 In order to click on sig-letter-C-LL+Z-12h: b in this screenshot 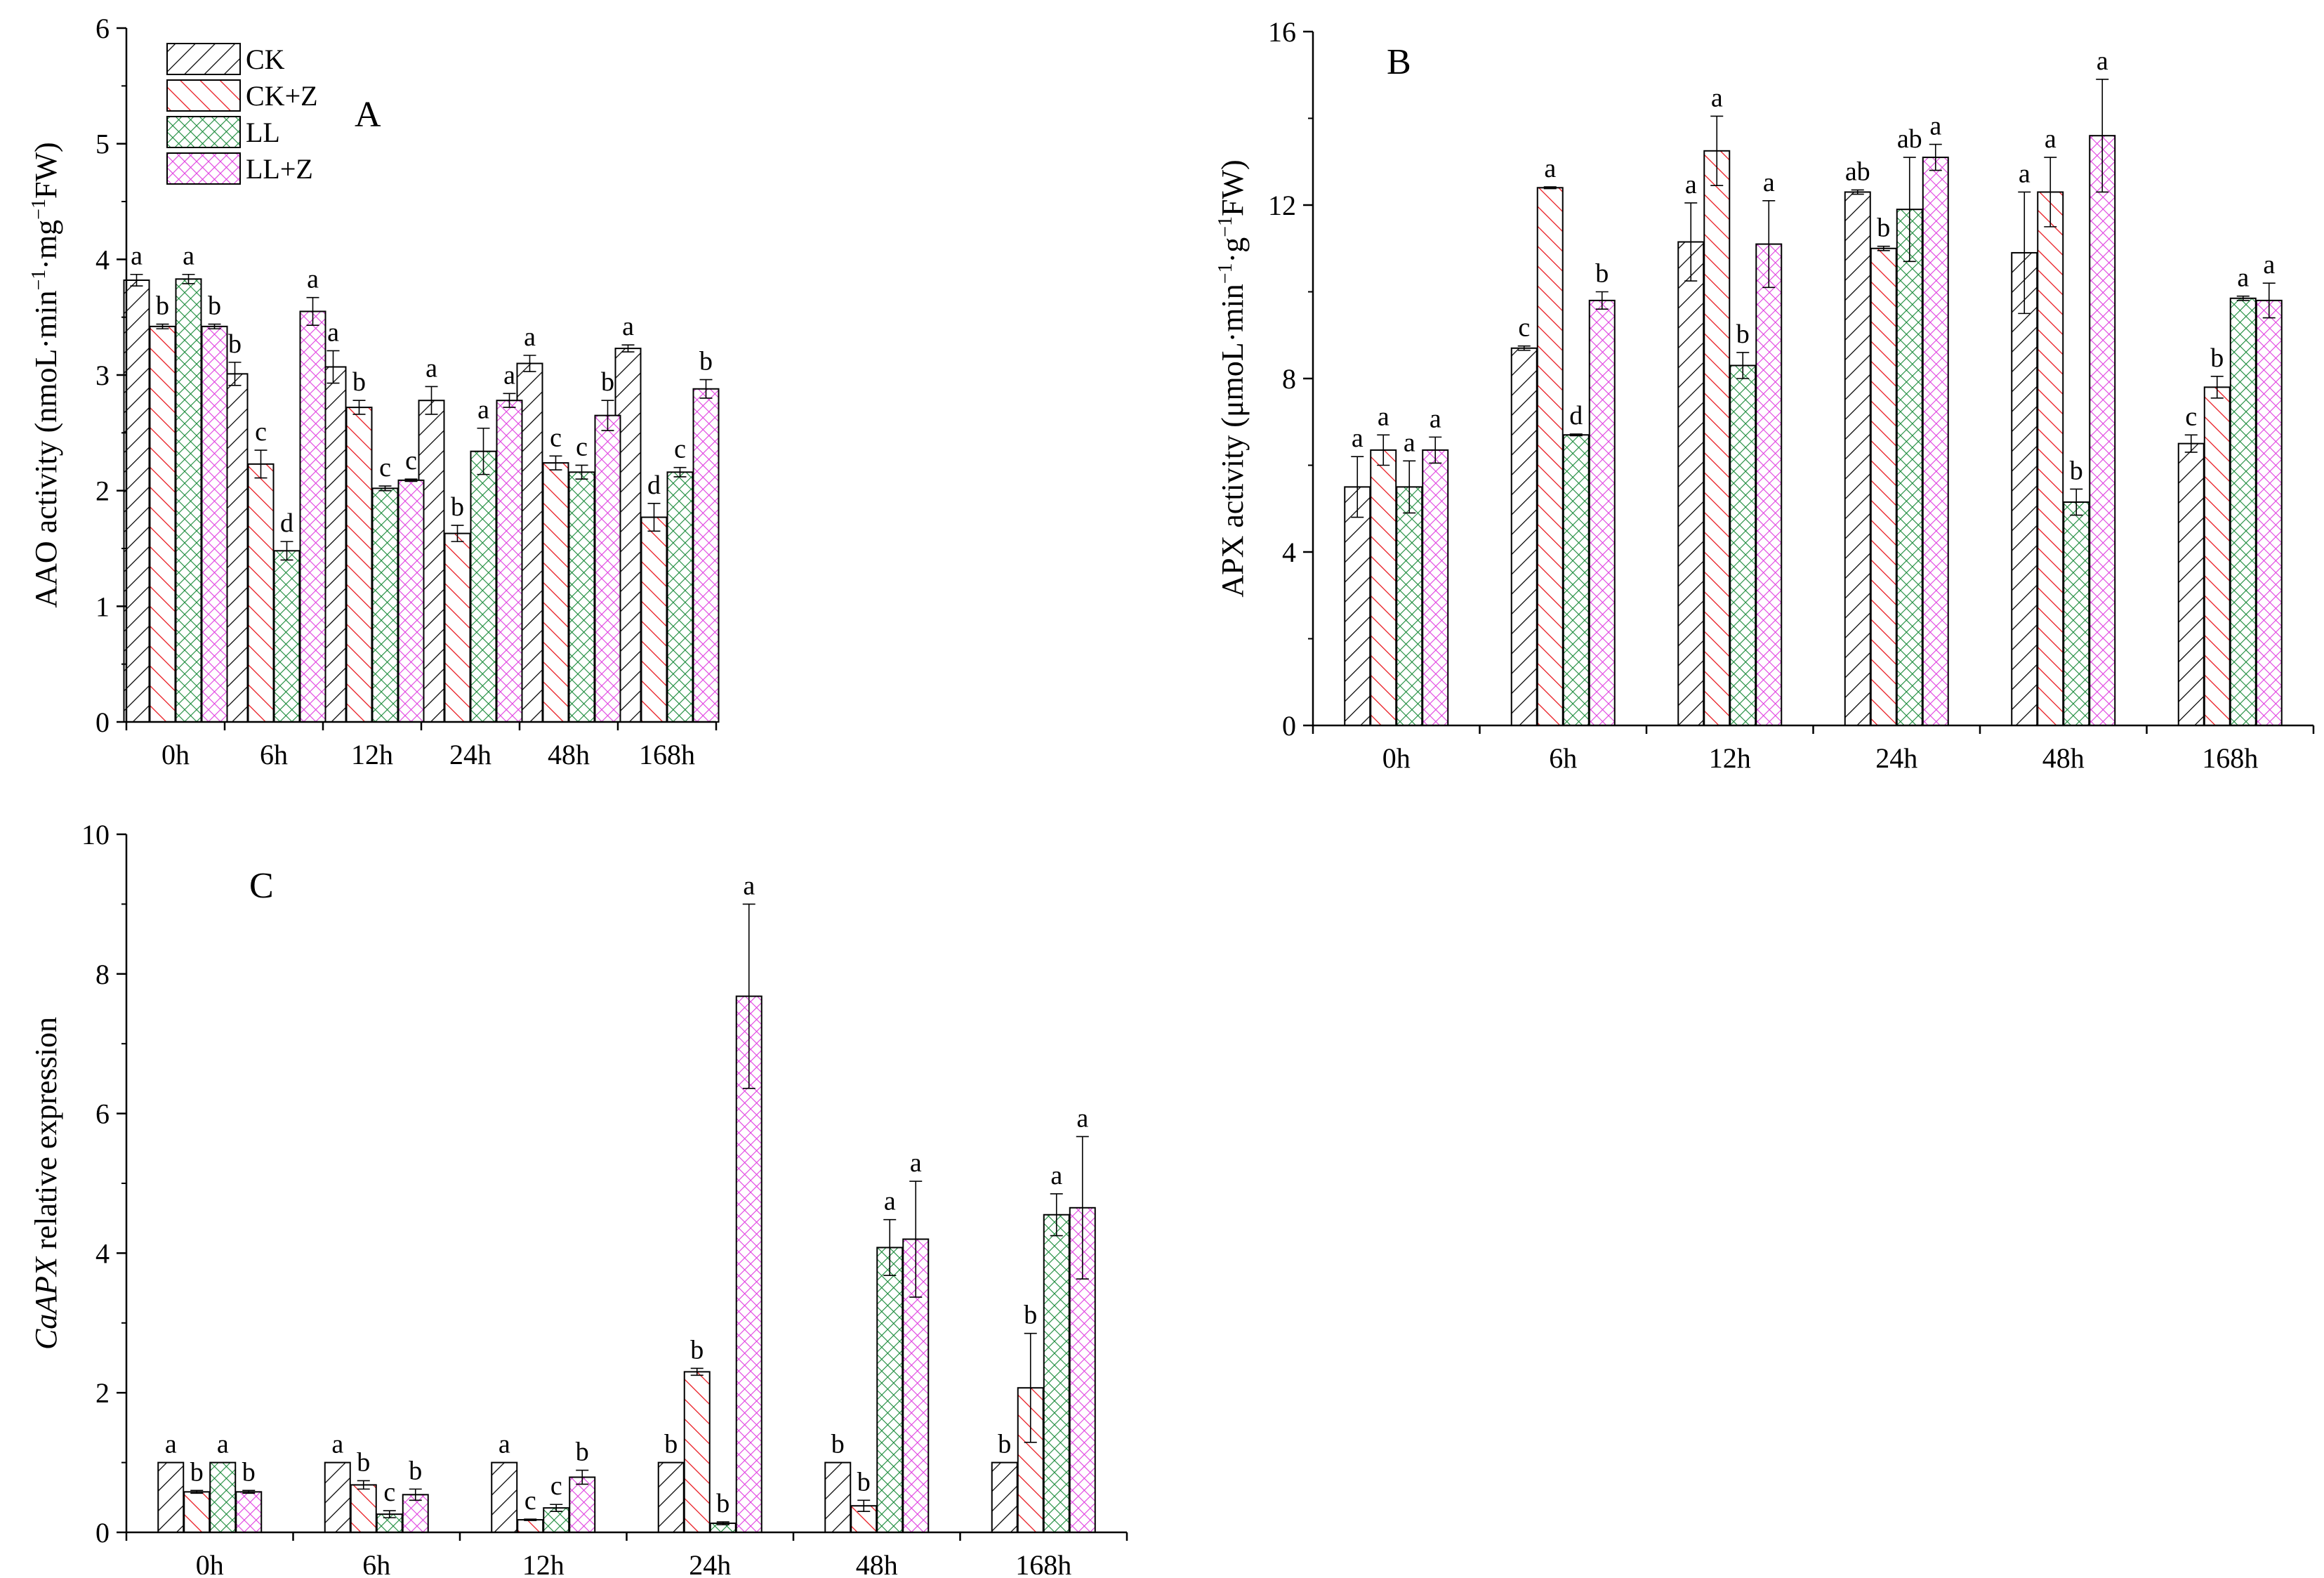, I will do `click(582, 1452)`.